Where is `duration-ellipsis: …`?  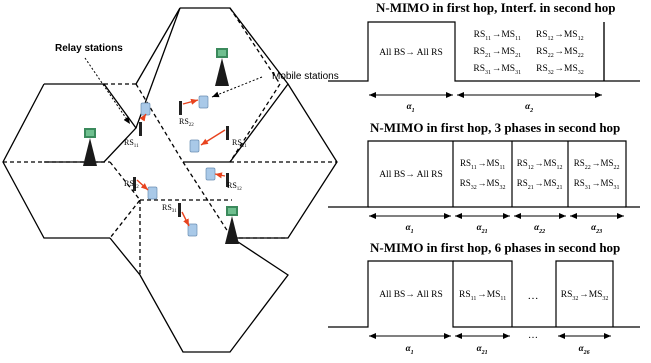
duration-ellipsis: … is located at coordinates (533, 335).